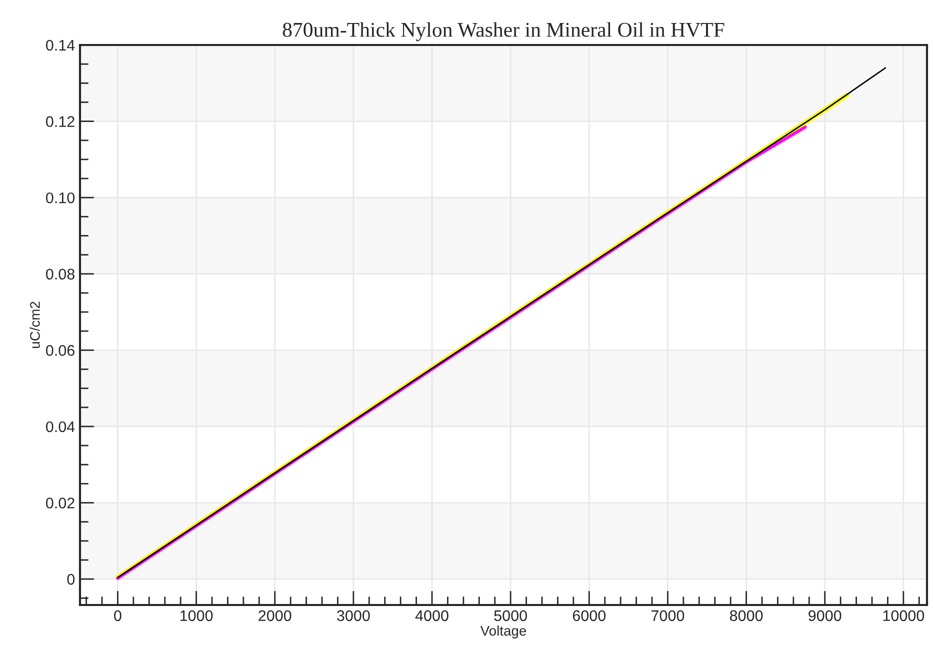 This screenshot has width=933, height=661. What do you see at coordinates (60, 121) in the screenshot?
I see `y-tick-label: 0.12` at bounding box center [60, 121].